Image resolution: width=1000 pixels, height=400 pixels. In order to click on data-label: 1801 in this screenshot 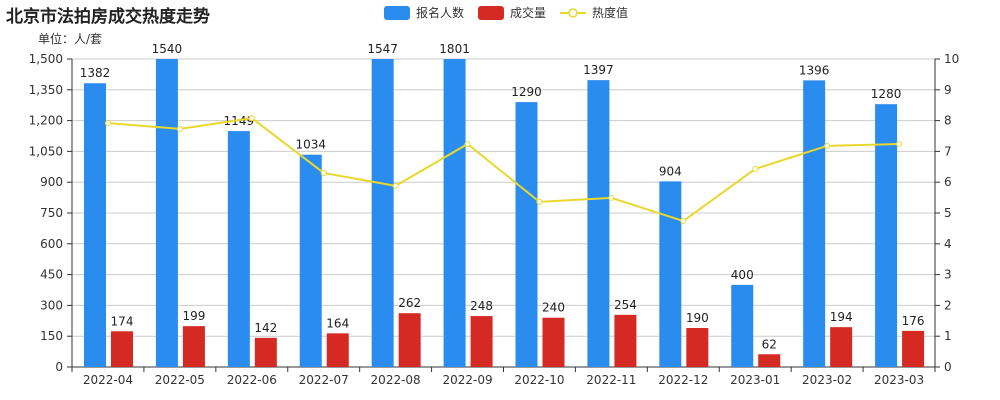, I will do `click(454, 49)`.